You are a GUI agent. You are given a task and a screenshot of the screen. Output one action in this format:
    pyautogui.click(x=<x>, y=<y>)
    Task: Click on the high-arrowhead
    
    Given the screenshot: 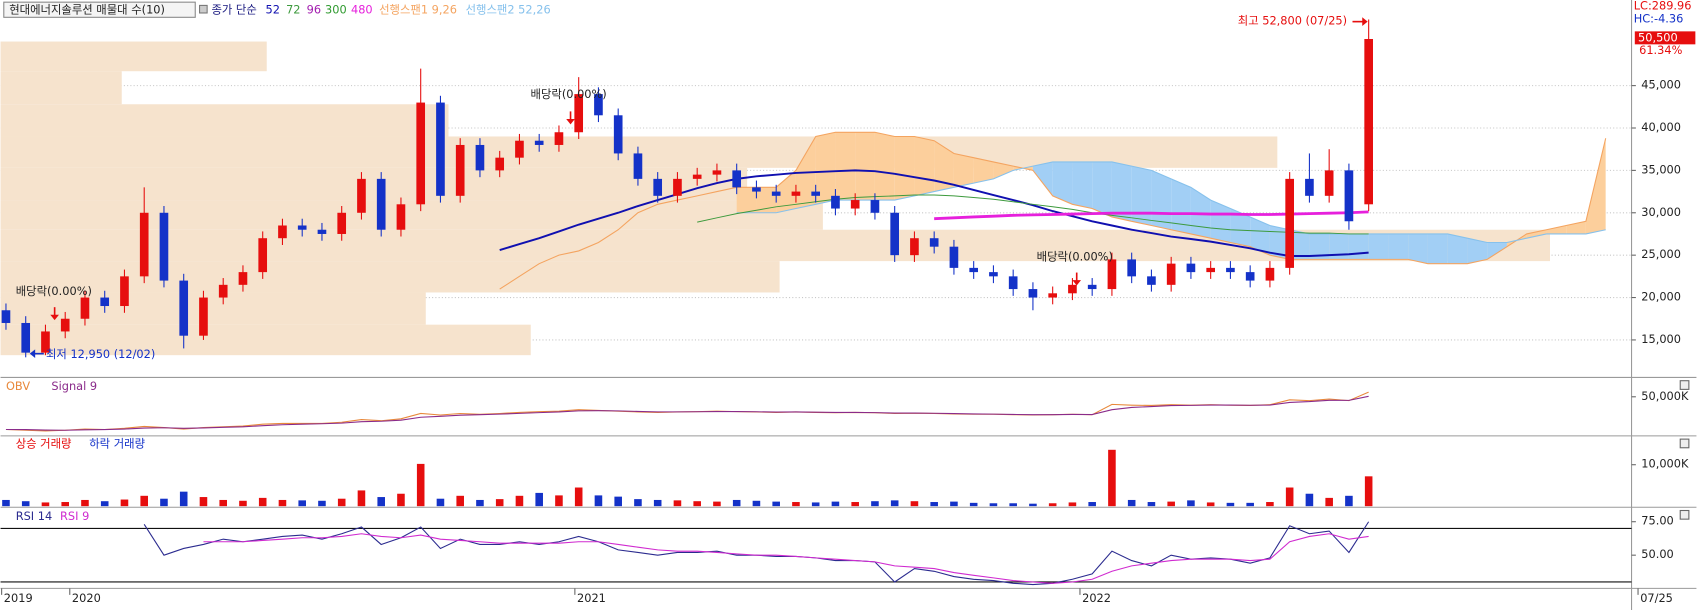 What is the action you would take?
    pyautogui.click(x=1365, y=21)
    